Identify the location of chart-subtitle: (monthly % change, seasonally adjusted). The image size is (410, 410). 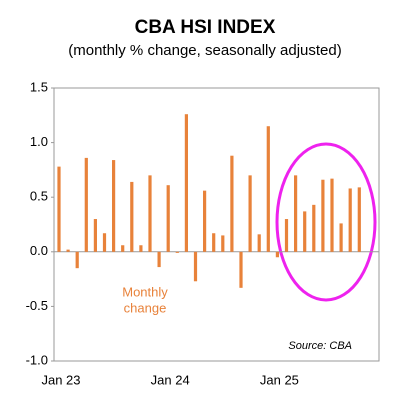
(205, 50).